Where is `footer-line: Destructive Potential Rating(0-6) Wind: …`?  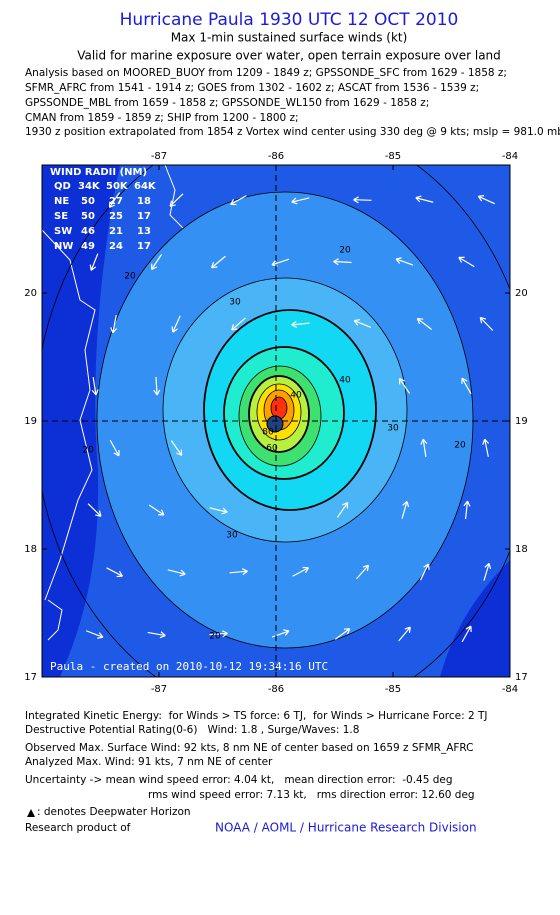
footer-line: Destructive Potential Rating(0-6) Wind: … is located at coordinates (192, 730).